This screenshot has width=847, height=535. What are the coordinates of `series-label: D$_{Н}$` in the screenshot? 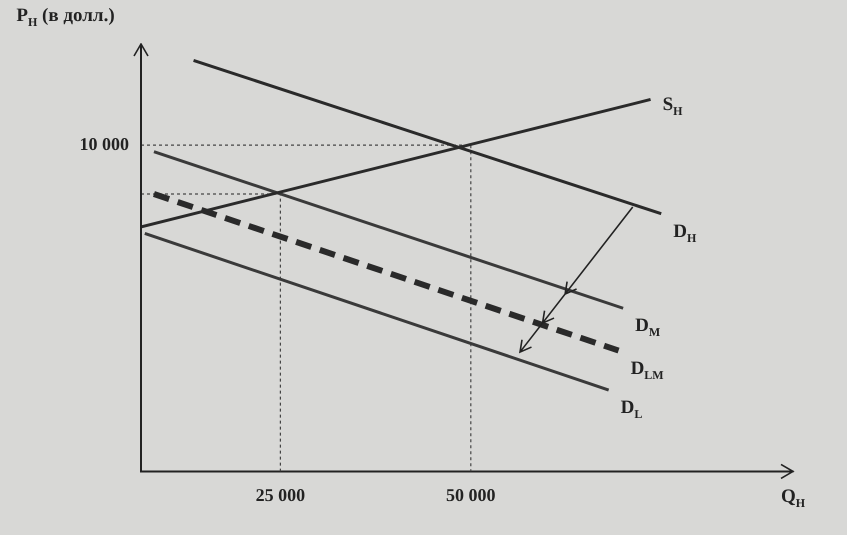 It's located at (684, 232).